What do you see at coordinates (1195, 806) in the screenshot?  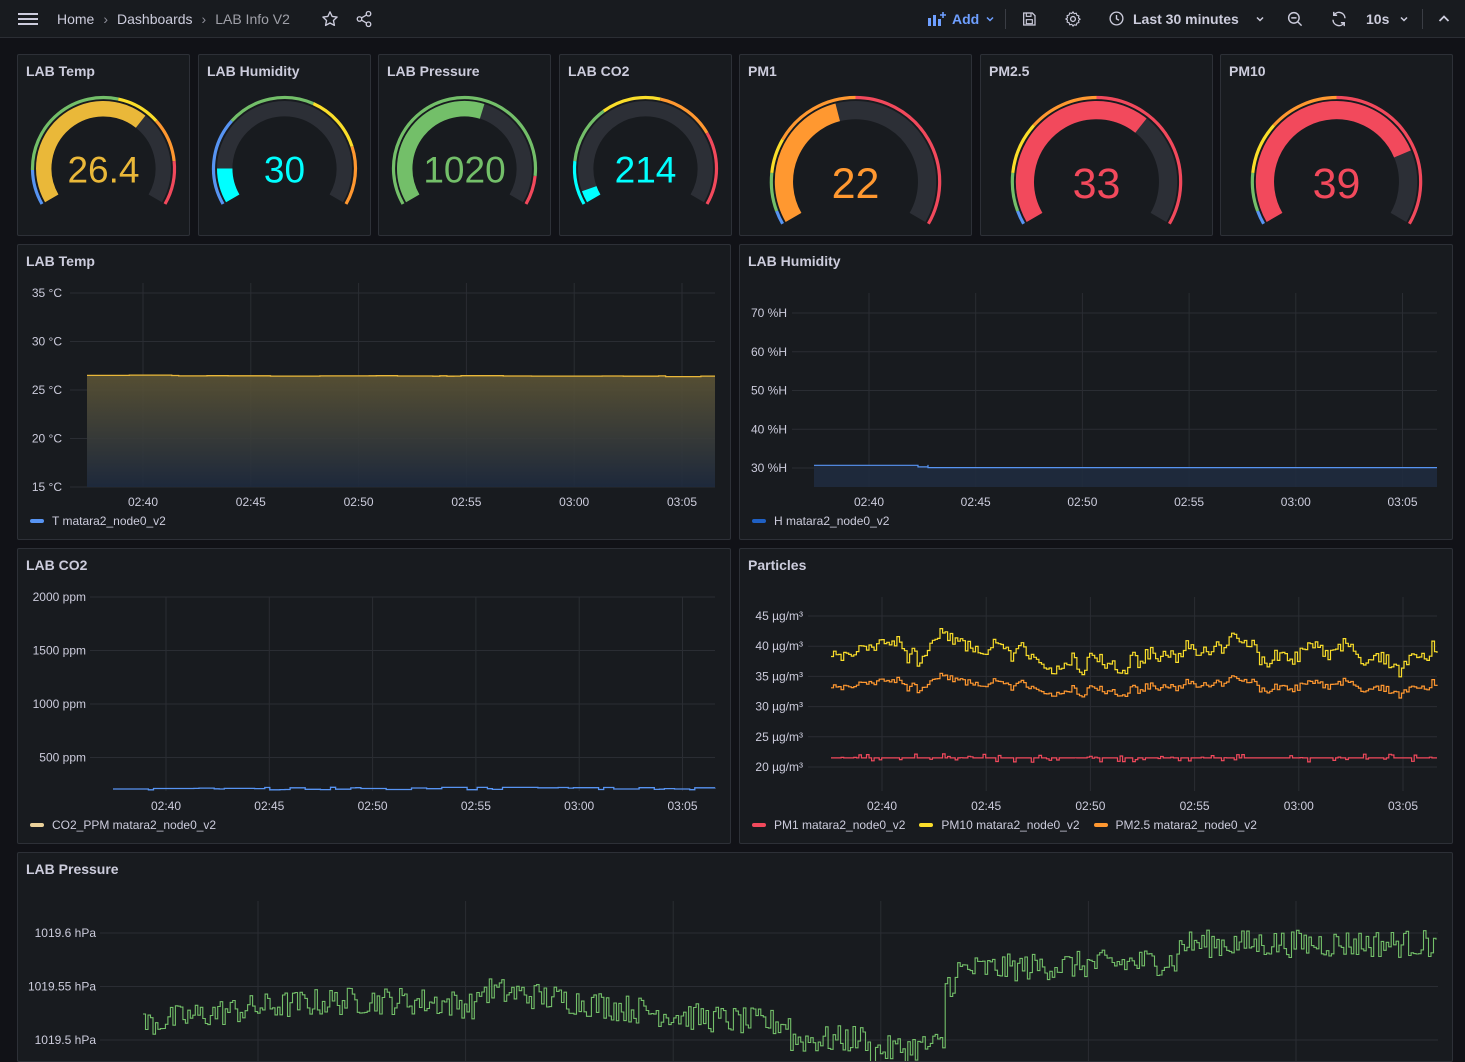 I see `x-tick-label: 02:55` at bounding box center [1195, 806].